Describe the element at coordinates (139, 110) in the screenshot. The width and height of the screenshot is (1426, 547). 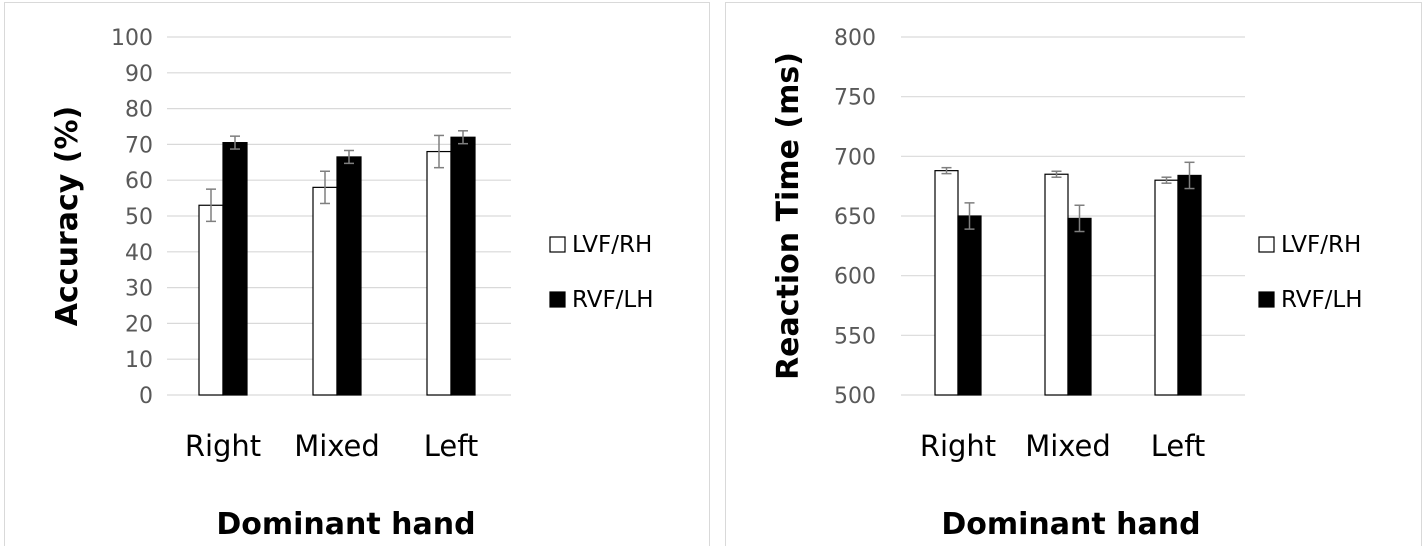
I see `y-tick-label: 80` at that location.